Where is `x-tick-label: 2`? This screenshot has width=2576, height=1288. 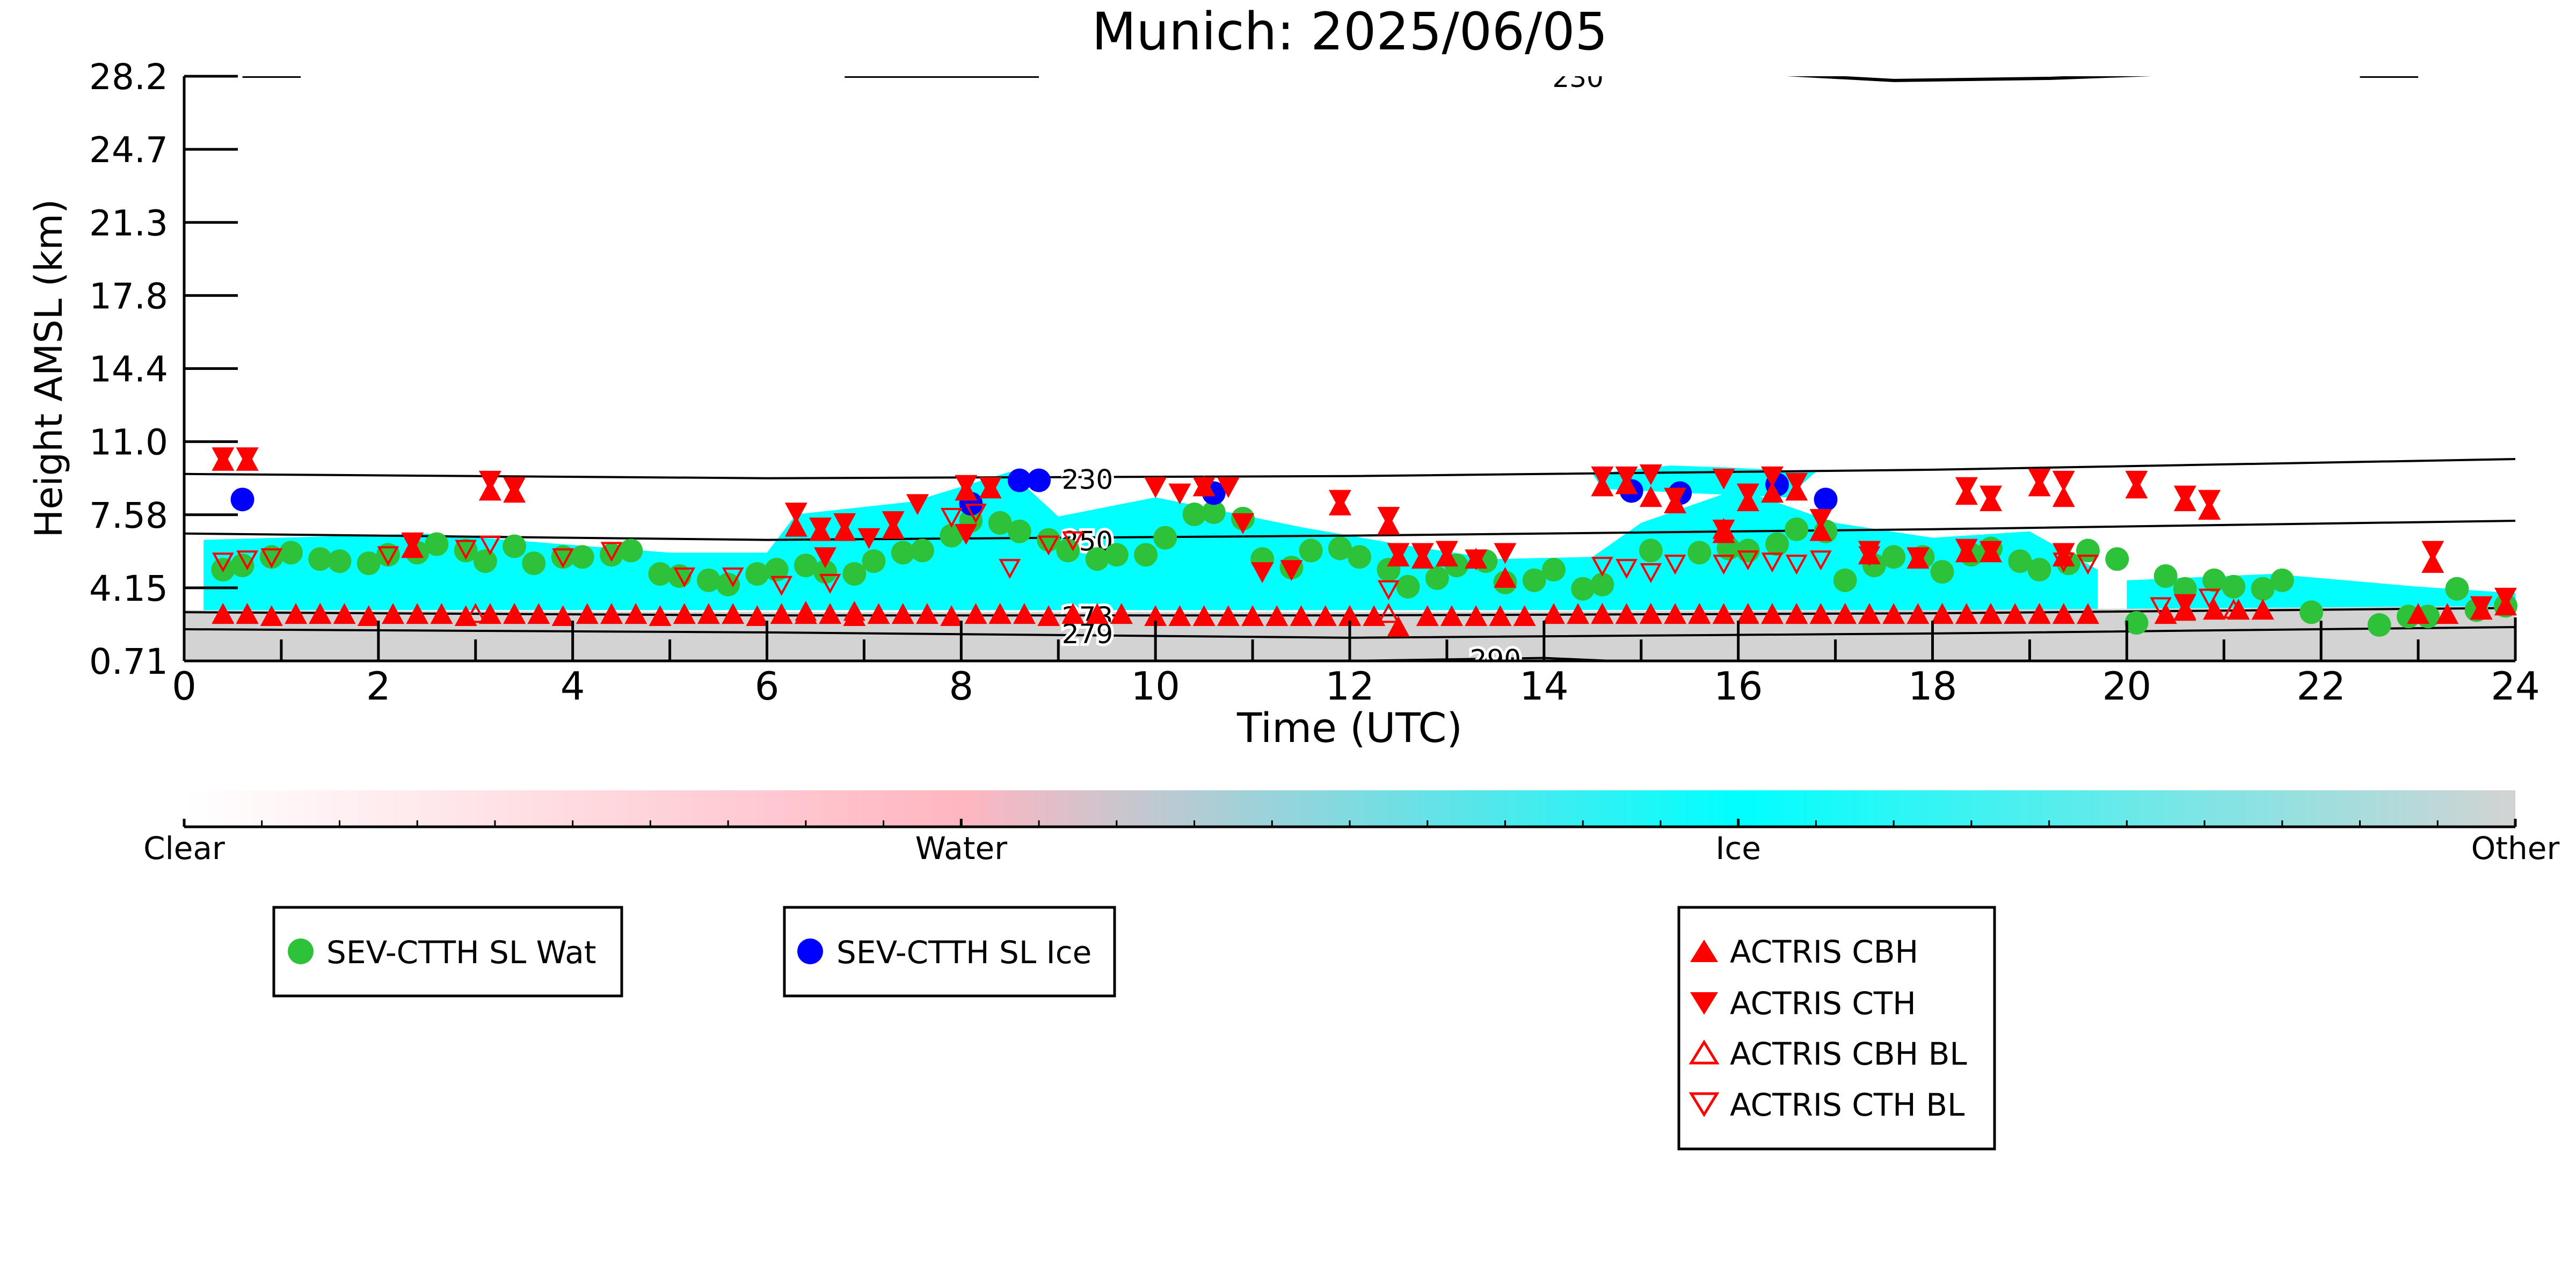 x-tick-label: 2 is located at coordinates (378, 686).